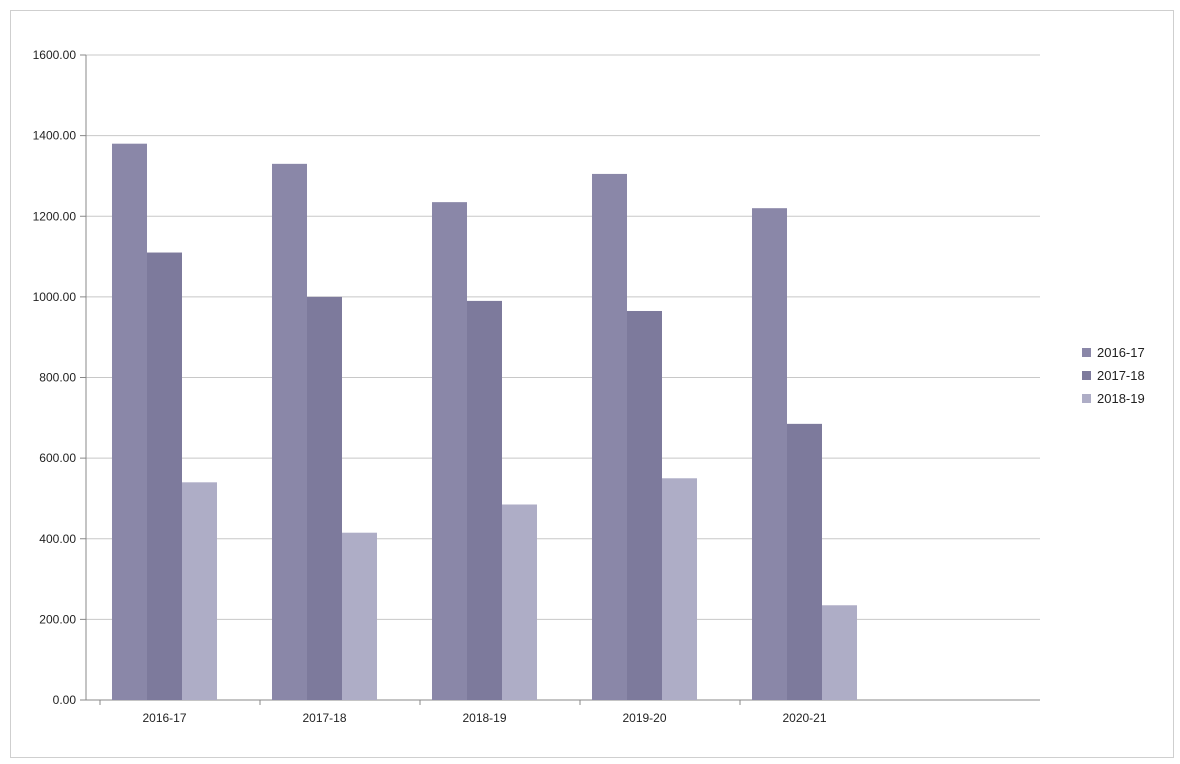 This screenshot has height=764, width=1180. I want to click on y-tick-label: 800.00, so click(57, 378).